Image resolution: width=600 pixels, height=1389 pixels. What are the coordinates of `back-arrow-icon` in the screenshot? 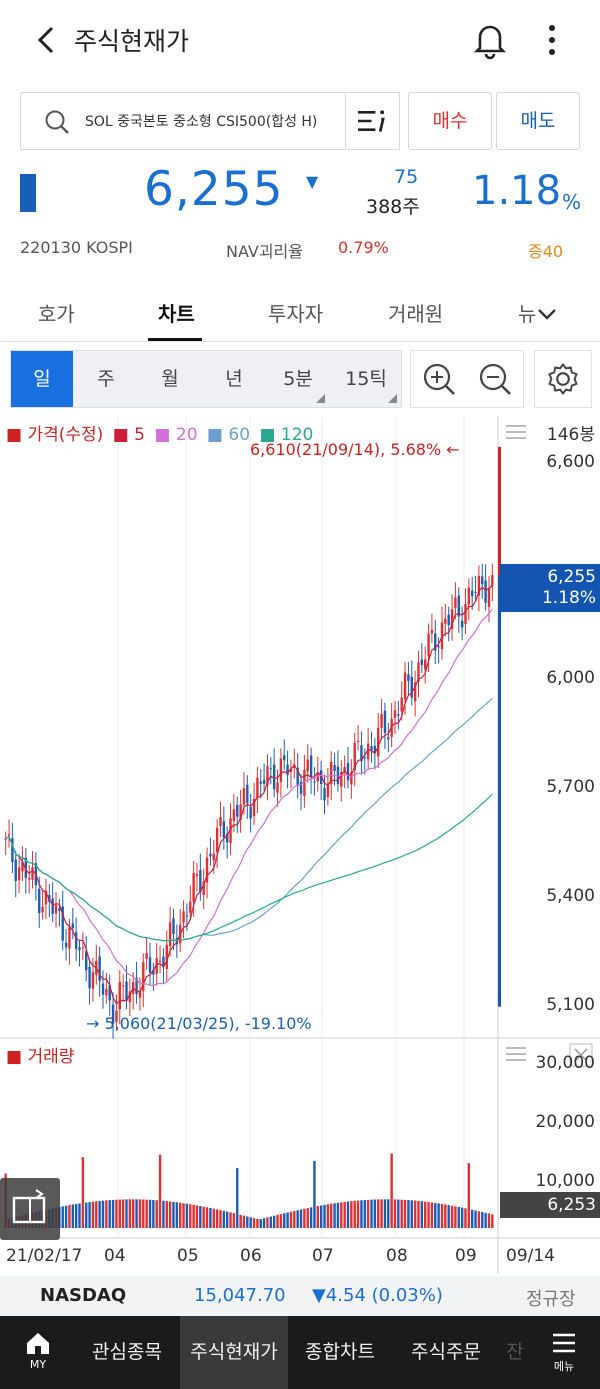 It's located at (48, 40).